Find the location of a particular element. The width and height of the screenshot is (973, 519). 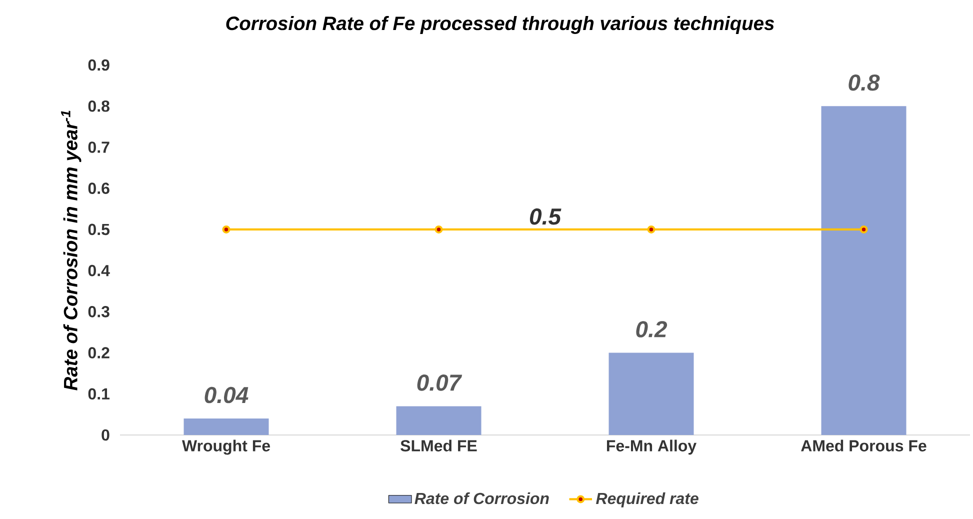

y-tick-label: 0.3 is located at coordinates (99, 312).